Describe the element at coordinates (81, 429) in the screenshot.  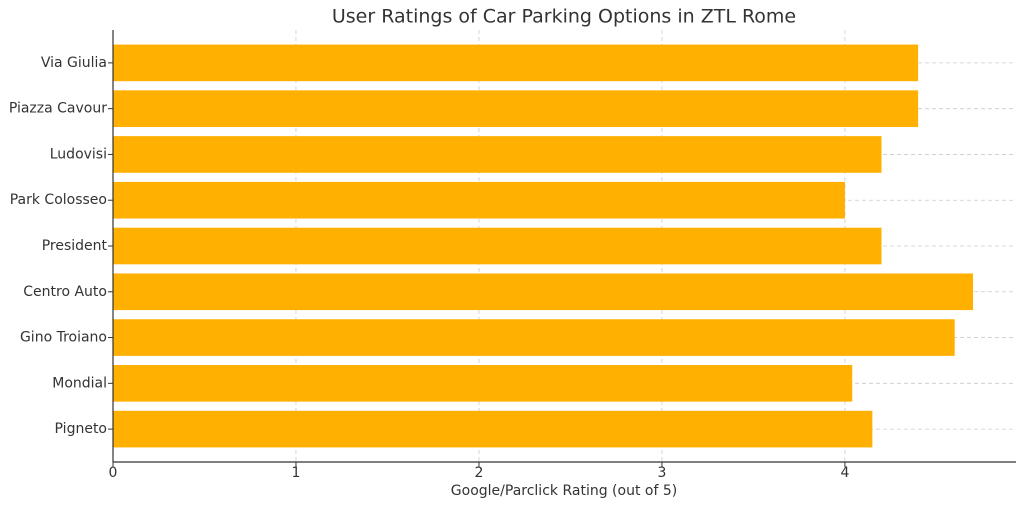
I see `y-tick-label: Pigneto` at that location.